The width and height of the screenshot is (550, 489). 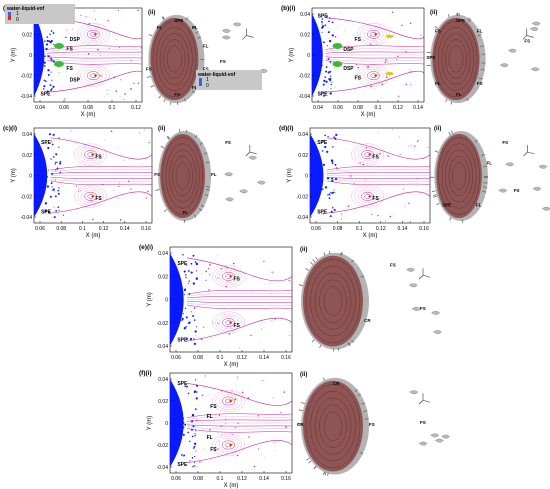 I want to click on flow-annotation: DSP, so click(x=348, y=50).